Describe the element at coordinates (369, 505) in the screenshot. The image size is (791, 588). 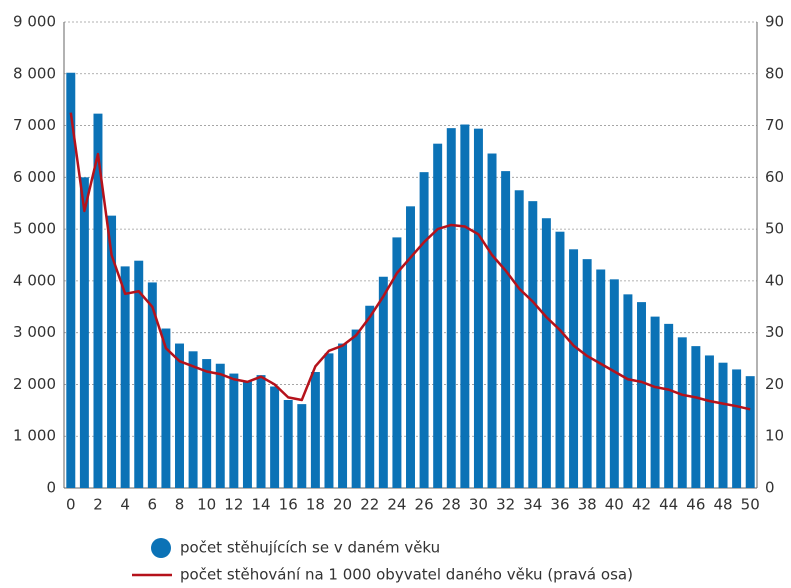
I see `x-tick-label: 22` at that location.